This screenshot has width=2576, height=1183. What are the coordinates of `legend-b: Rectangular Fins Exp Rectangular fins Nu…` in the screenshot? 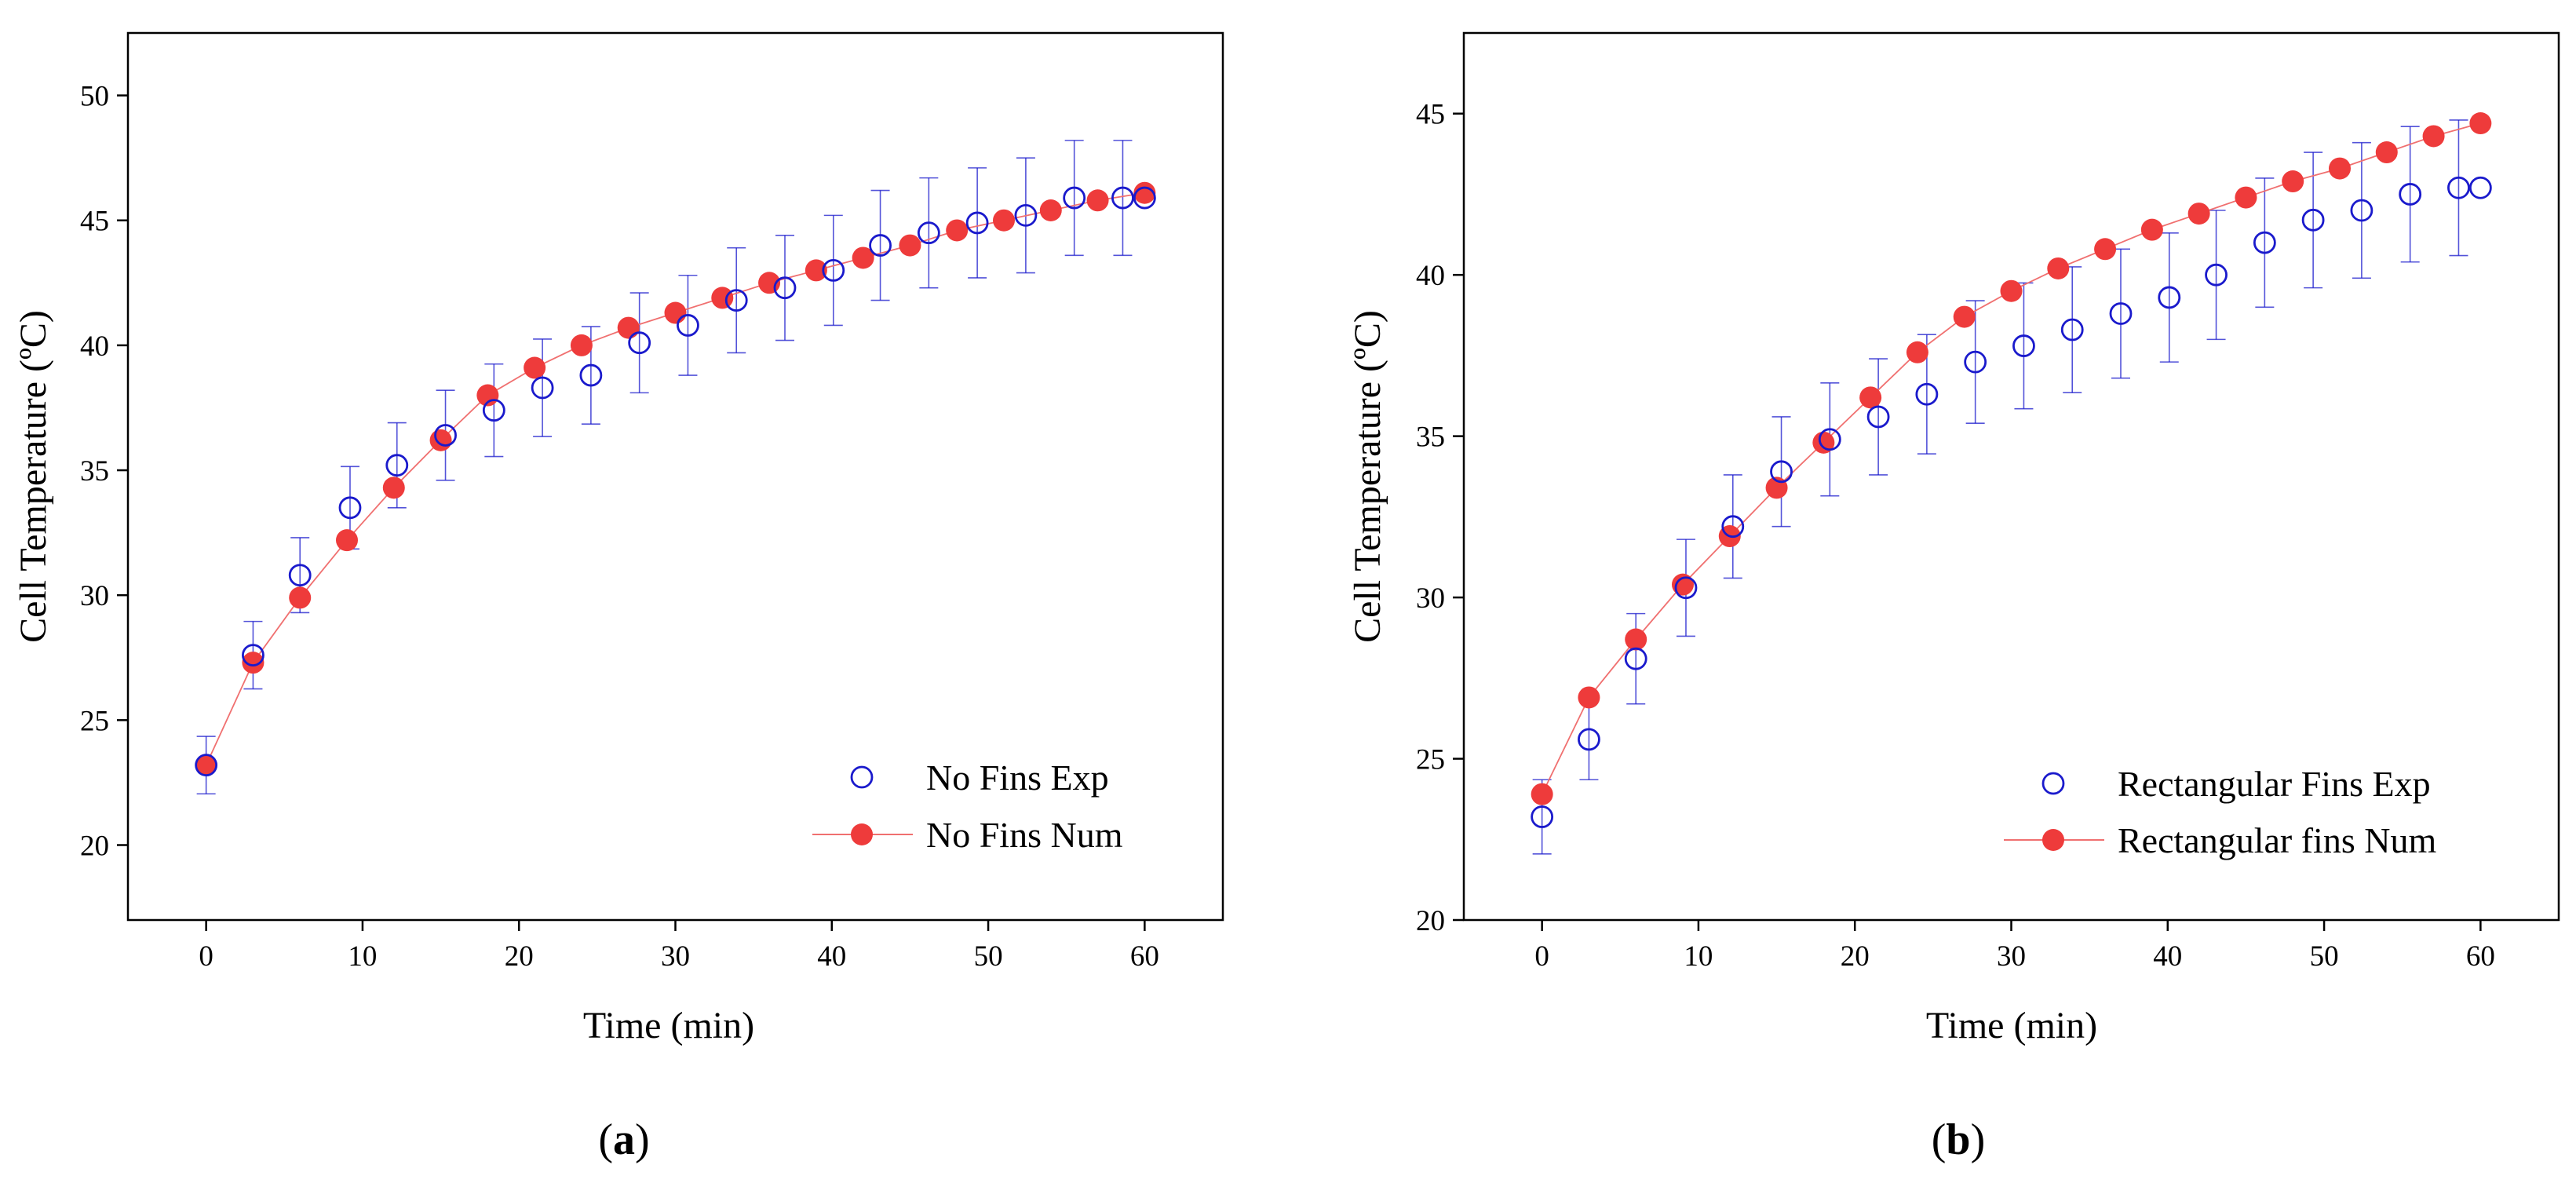 It's located at (2220, 812).